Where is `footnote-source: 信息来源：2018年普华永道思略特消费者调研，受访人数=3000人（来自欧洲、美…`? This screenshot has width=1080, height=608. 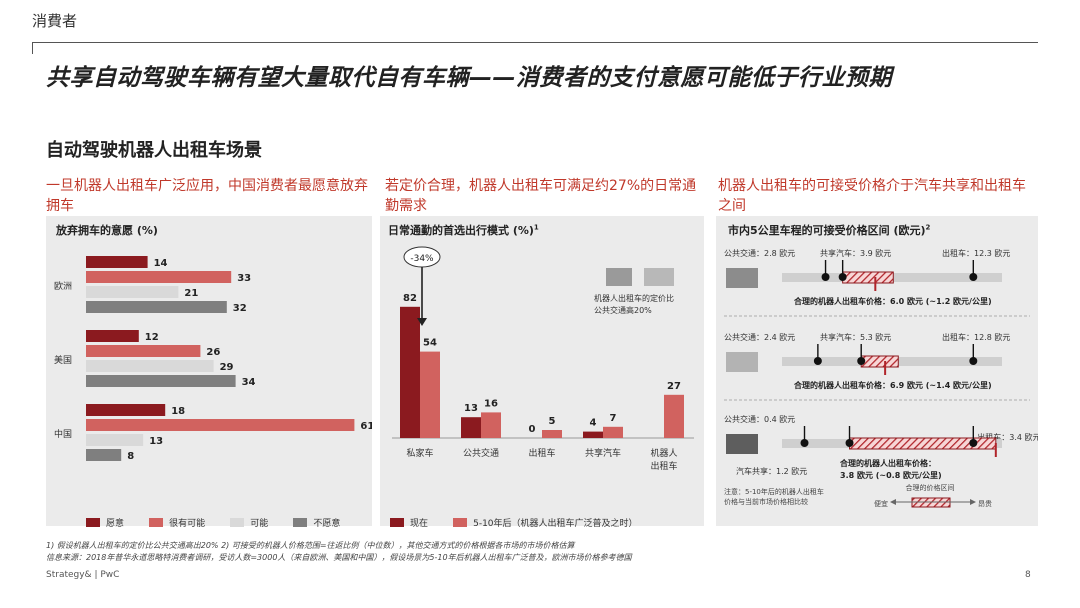
footnote-source: 信息来源：2018年普华永道思略特消费者调研，受访人数=3000人（来自欧洲、美… is located at coordinates (339, 557).